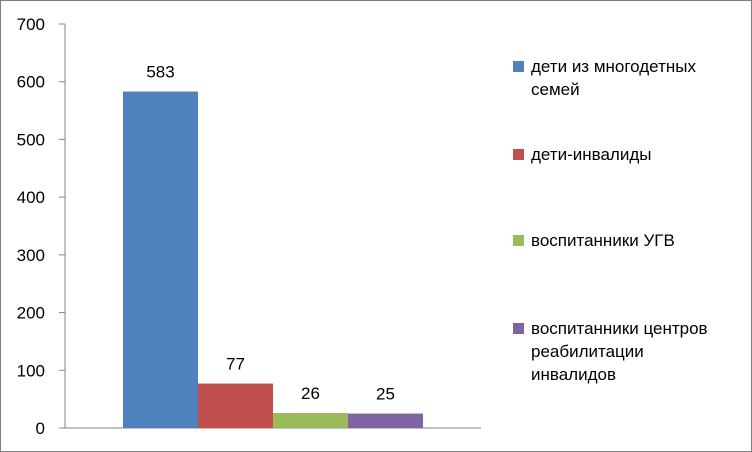  I want to click on data-label: 25, so click(385, 394).